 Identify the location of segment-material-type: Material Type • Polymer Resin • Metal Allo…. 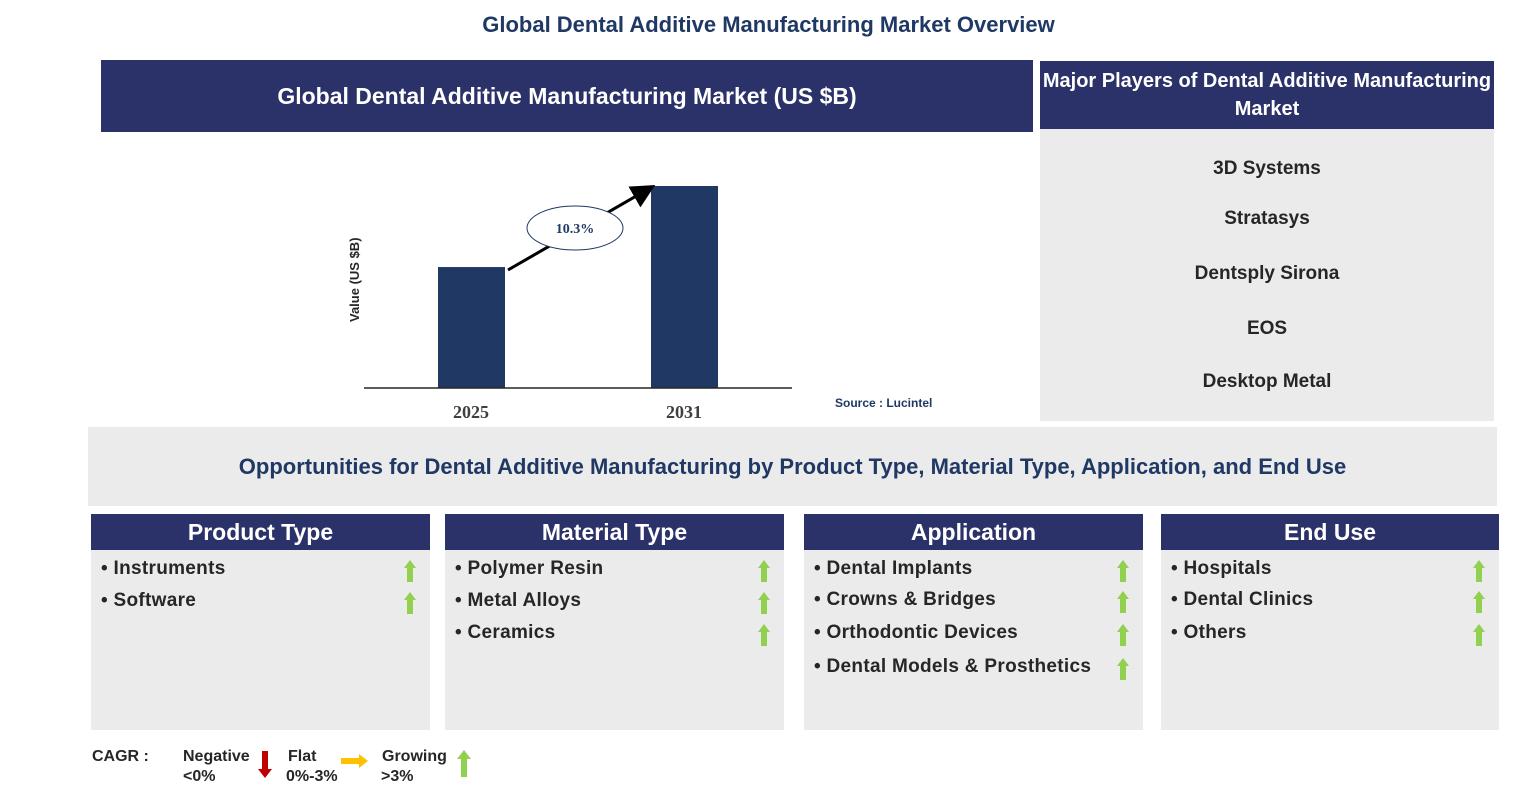
(614, 622).